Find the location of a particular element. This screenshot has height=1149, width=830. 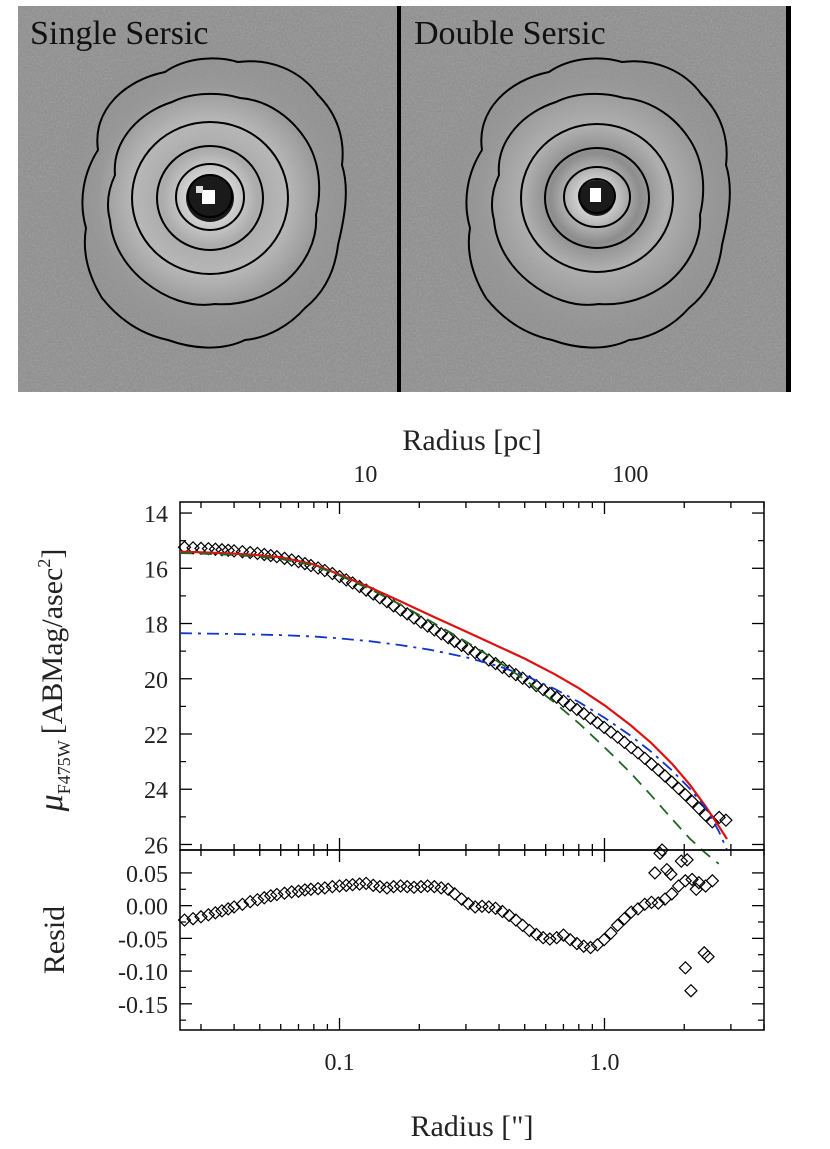

y-tick-label: -0.10 is located at coordinates (143, 973).